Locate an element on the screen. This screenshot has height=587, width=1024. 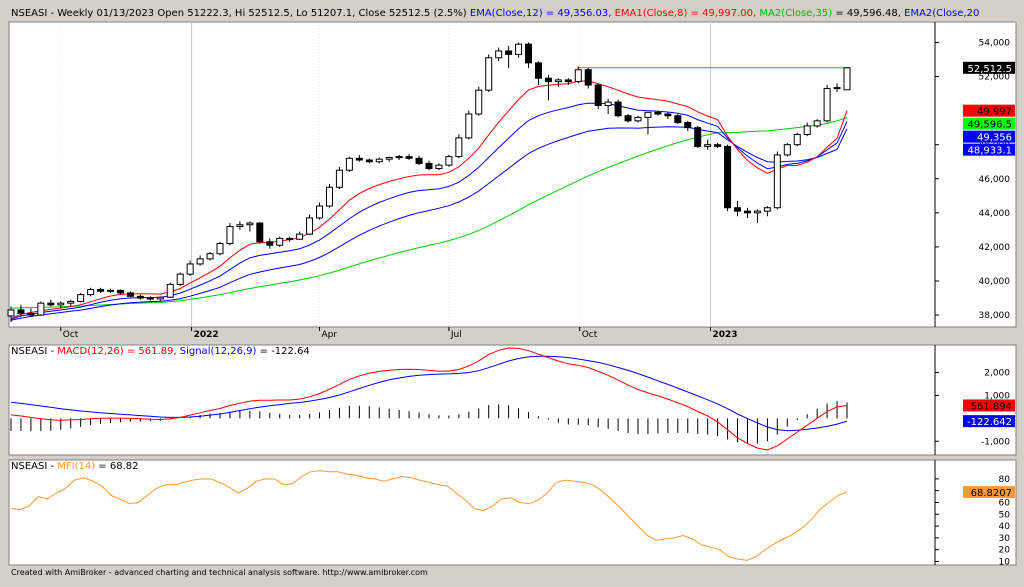
macd-tag: 561.894 is located at coordinates (991, 406).